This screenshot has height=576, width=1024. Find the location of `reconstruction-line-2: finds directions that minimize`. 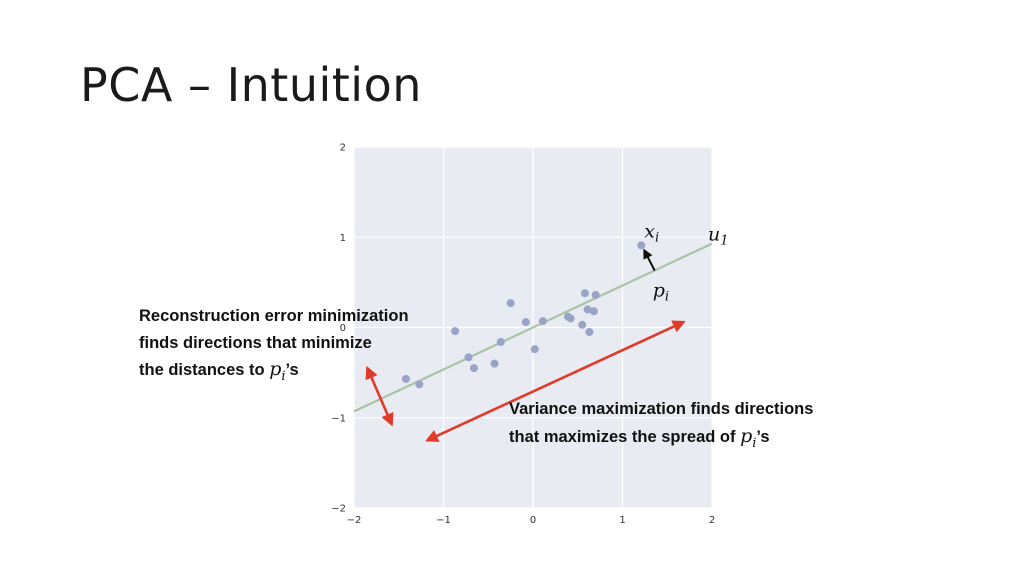

reconstruction-line-2: finds directions that minimize is located at coordinates (255, 342).